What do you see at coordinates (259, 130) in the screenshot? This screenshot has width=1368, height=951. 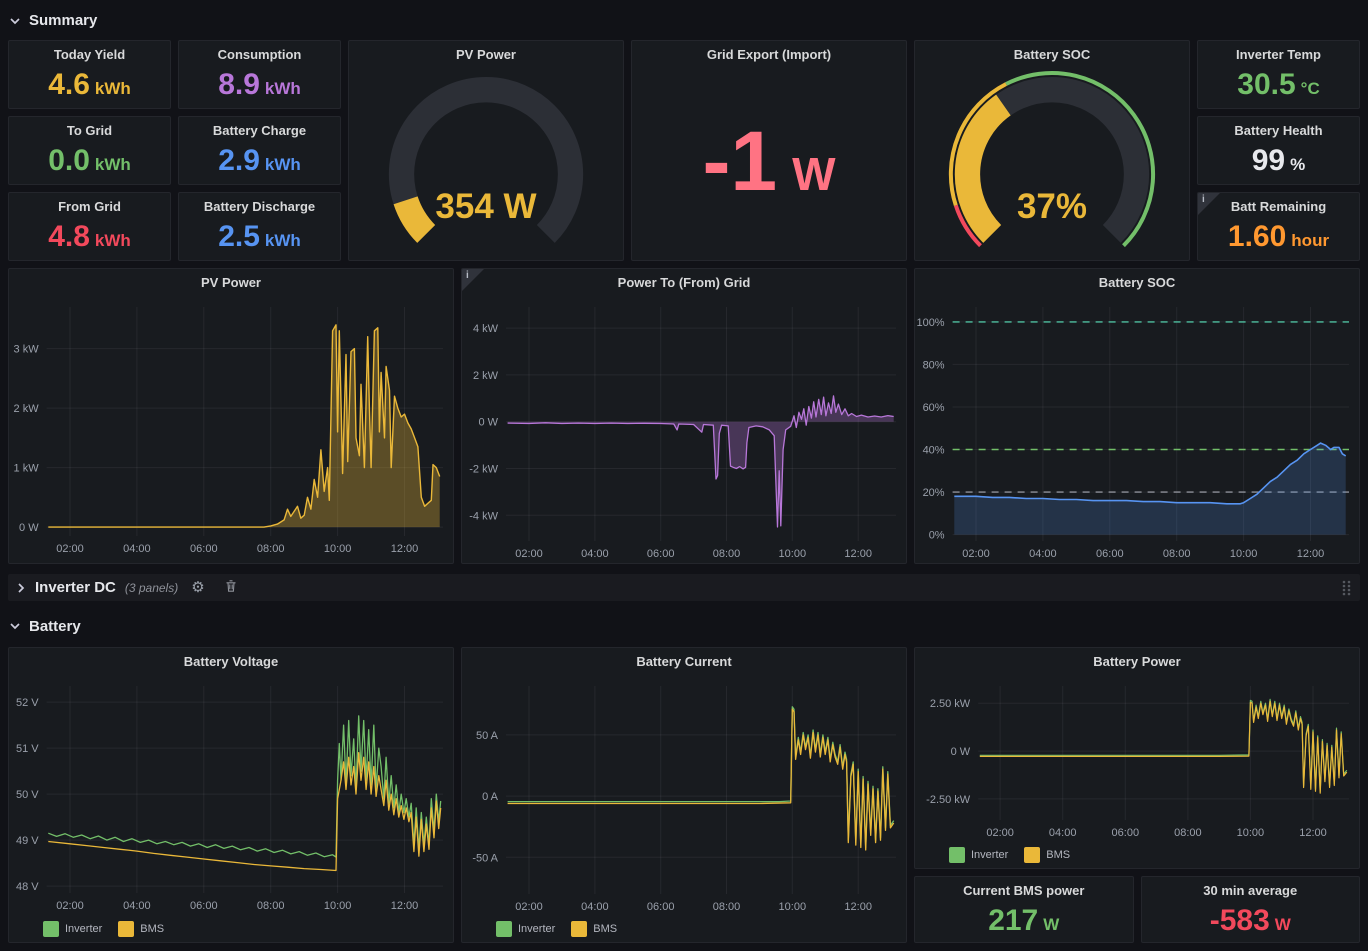 I see `panel-title: Battery Charge` at bounding box center [259, 130].